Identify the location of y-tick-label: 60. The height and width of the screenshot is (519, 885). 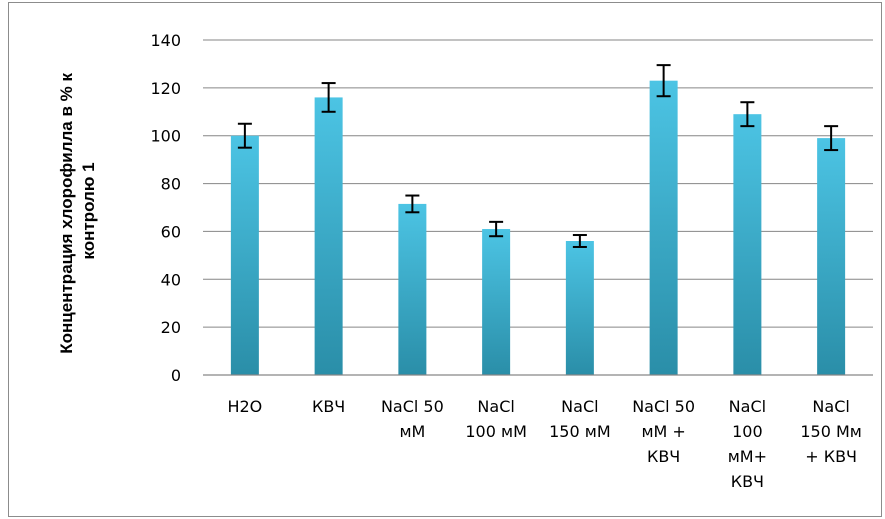
(171, 231).